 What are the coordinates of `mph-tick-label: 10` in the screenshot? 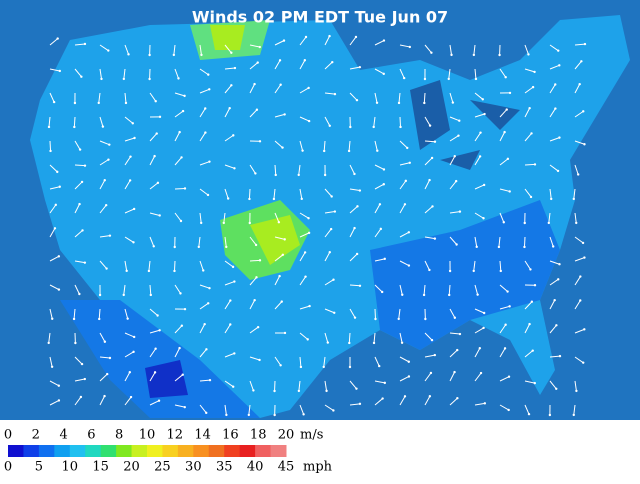 It's located at (70, 467).